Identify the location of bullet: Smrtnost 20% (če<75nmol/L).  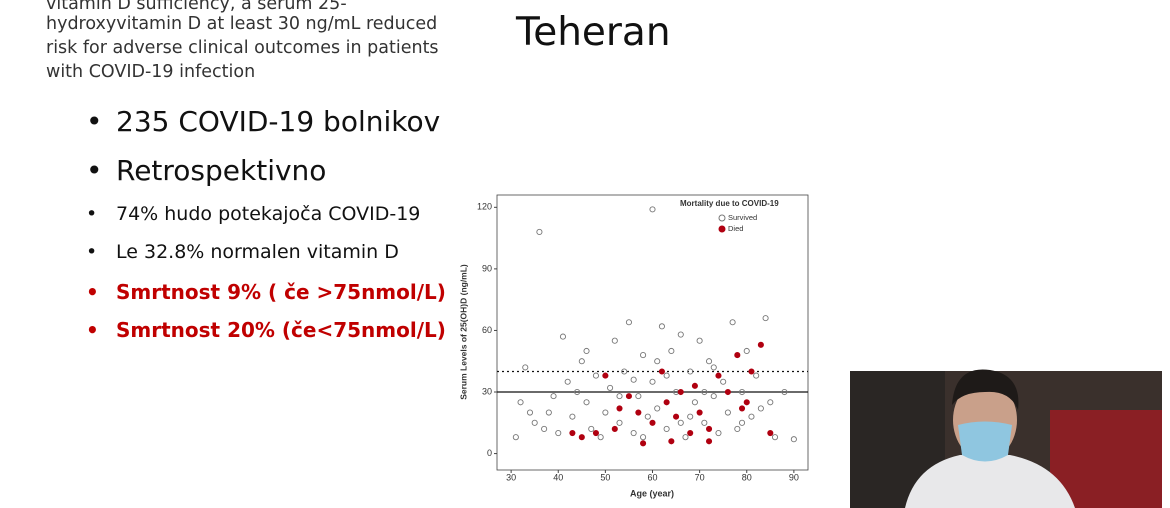
(266, 330).